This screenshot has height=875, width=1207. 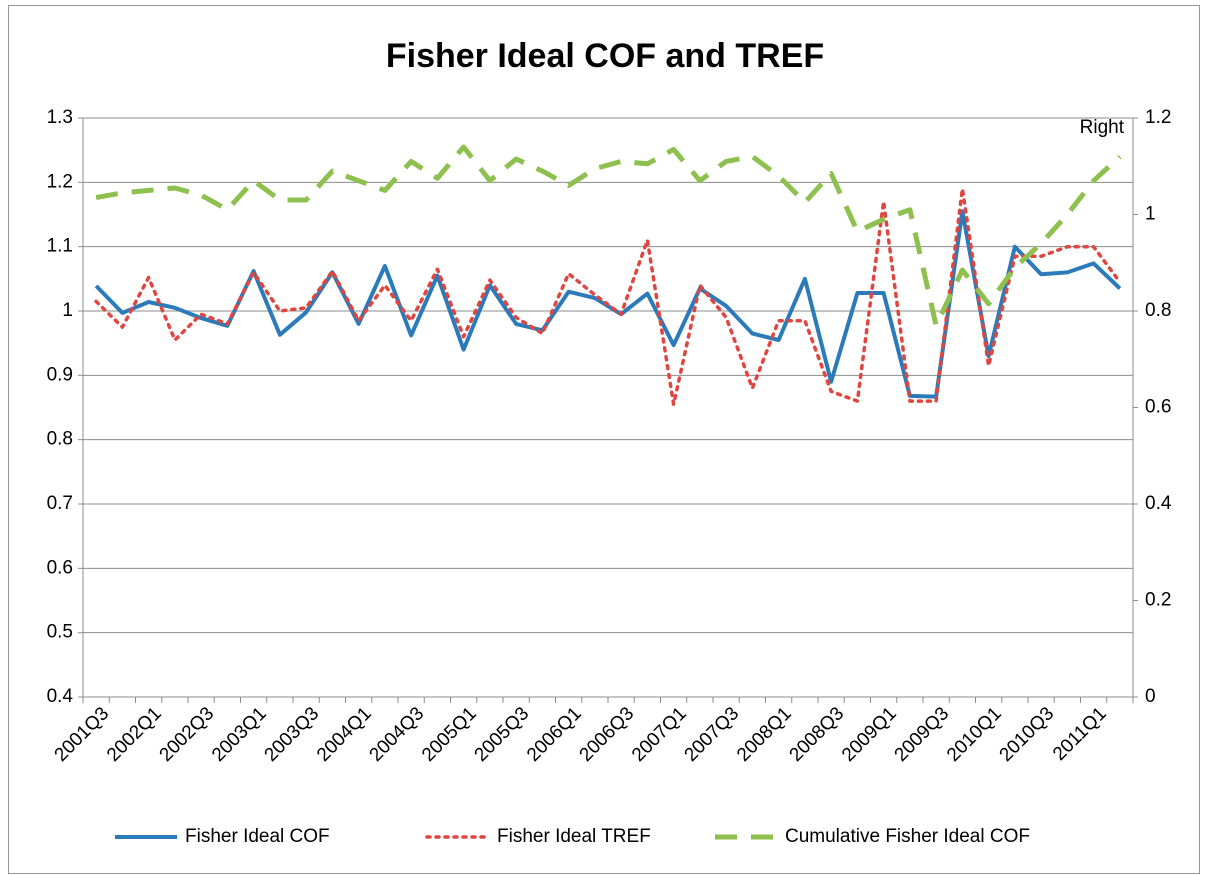 I want to click on y2-tick-label: 0, so click(x=1150, y=696).